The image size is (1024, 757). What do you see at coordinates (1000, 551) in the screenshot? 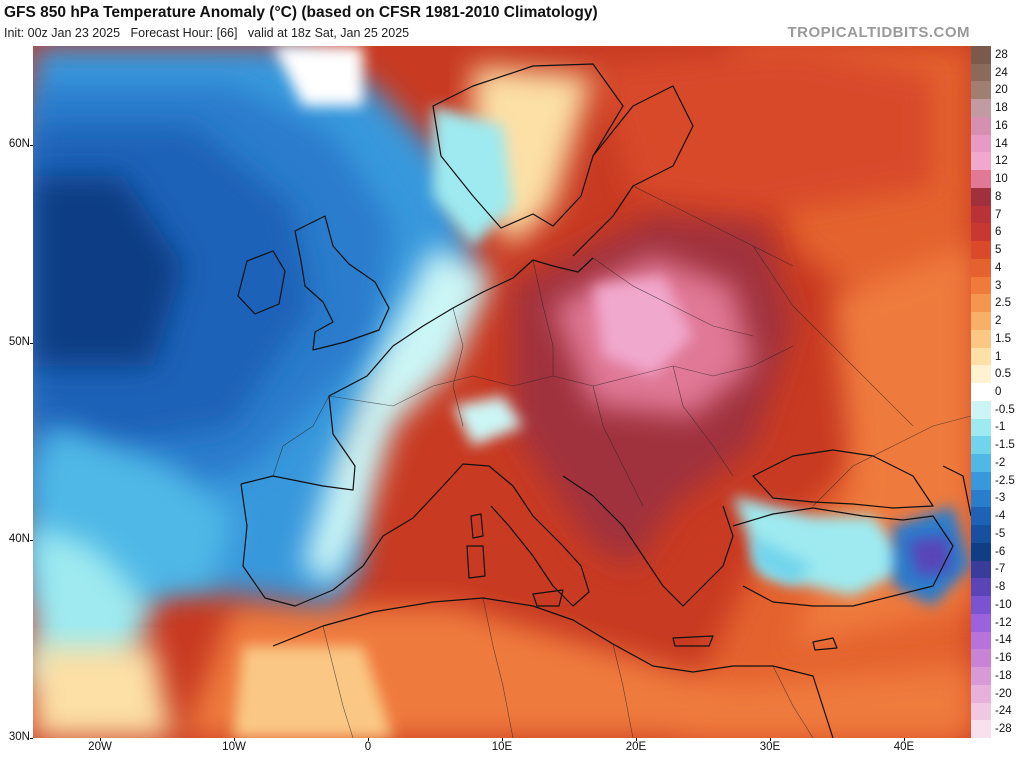
I see `colorbar-label: -6` at bounding box center [1000, 551].